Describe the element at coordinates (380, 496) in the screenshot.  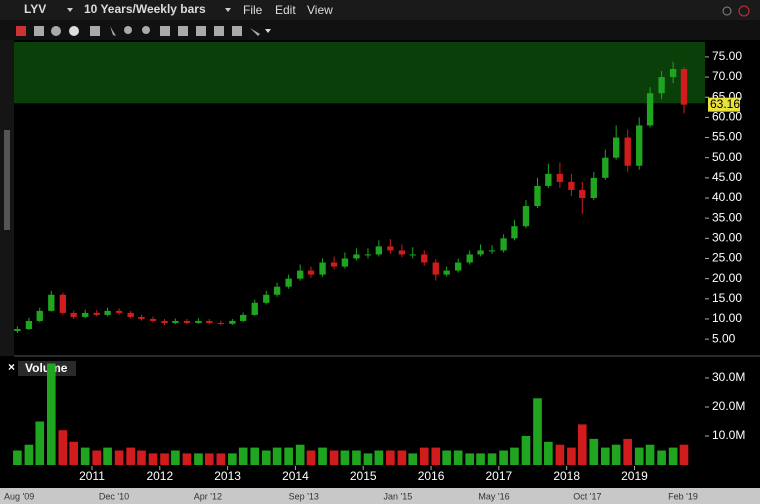
I see `timeline-strip` at that location.